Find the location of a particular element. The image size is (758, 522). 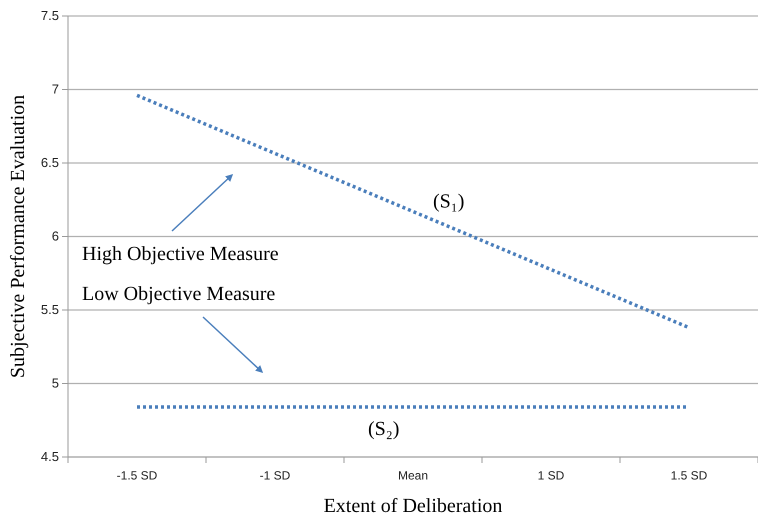

y-axis-title: Subjective Performance Evaluation is located at coordinates (18, 236).